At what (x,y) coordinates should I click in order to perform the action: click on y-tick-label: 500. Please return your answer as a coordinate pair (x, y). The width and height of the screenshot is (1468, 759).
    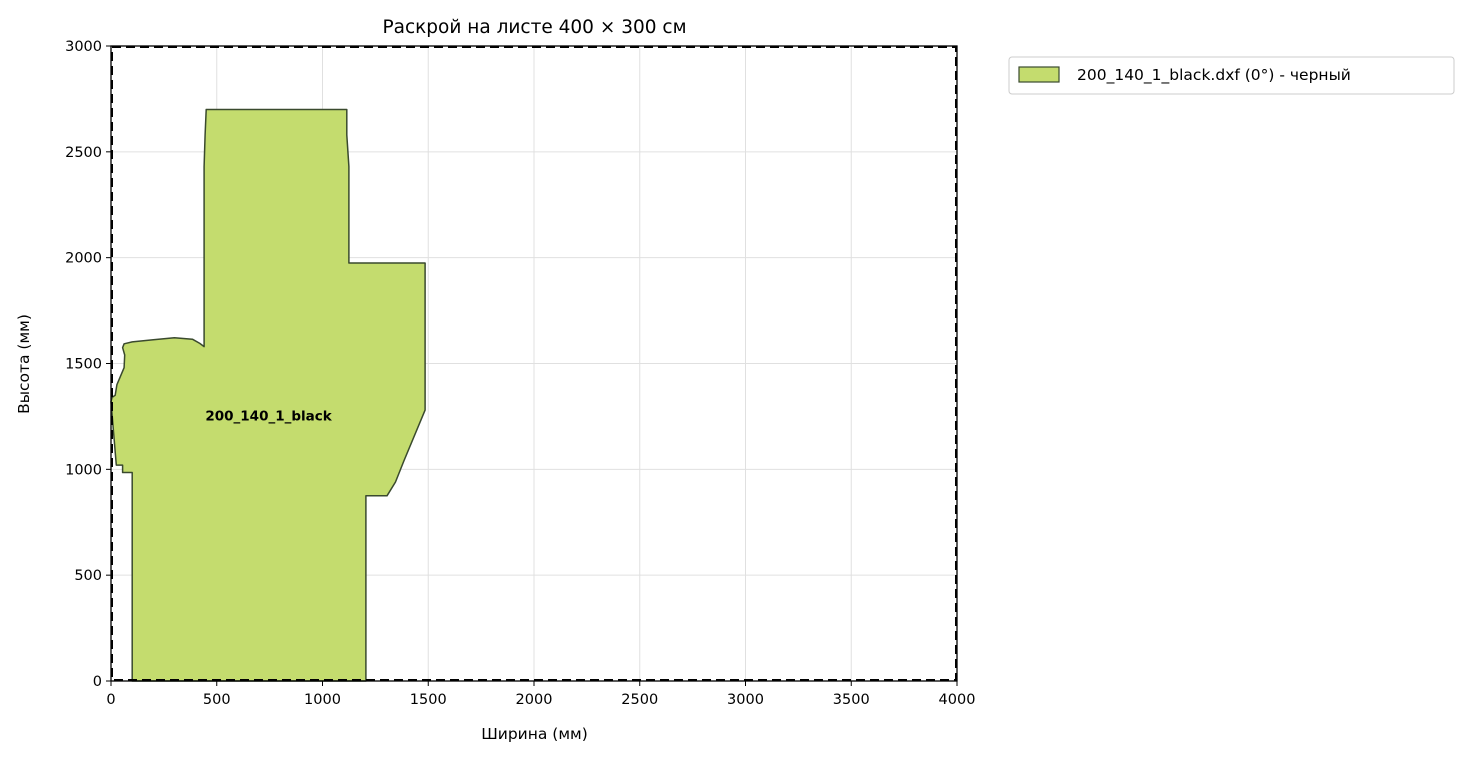
    Looking at the image, I should click on (88, 576).